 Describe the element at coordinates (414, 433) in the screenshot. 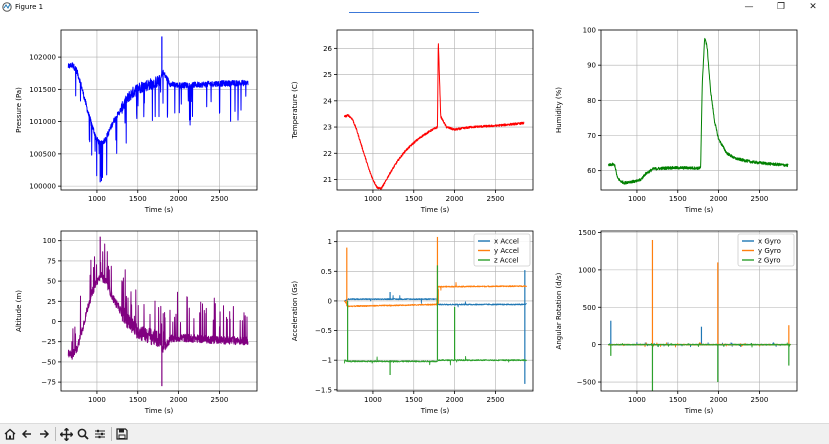

I see `navigation-toolbar` at that location.